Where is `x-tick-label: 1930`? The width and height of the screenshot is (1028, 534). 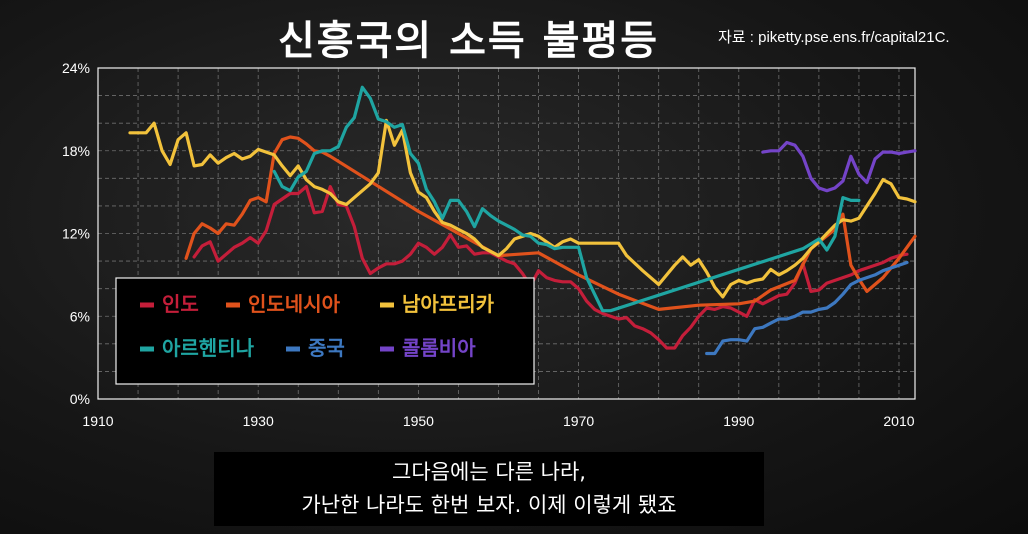
x-tick-label: 1930 is located at coordinates (258, 421).